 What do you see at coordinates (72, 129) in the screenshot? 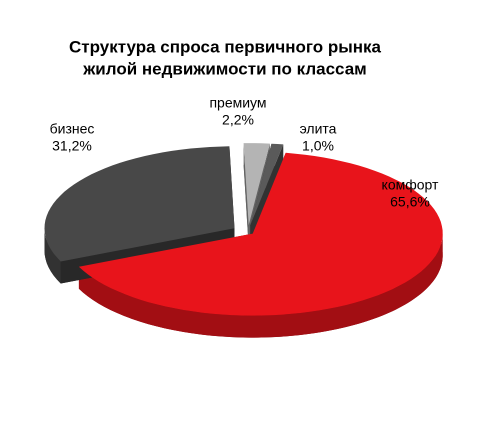
I see `slice-label: бизнес` at bounding box center [72, 129].